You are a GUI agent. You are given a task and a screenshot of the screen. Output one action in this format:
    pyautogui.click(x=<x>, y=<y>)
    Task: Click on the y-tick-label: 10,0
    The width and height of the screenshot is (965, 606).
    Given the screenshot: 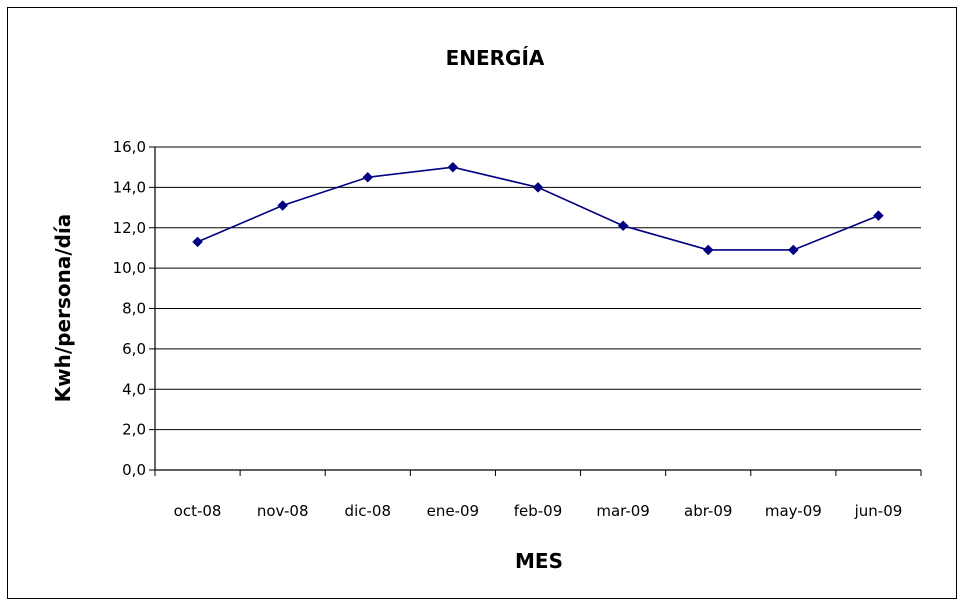 What is the action you would take?
    pyautogui.click(x=129, y=268)
    